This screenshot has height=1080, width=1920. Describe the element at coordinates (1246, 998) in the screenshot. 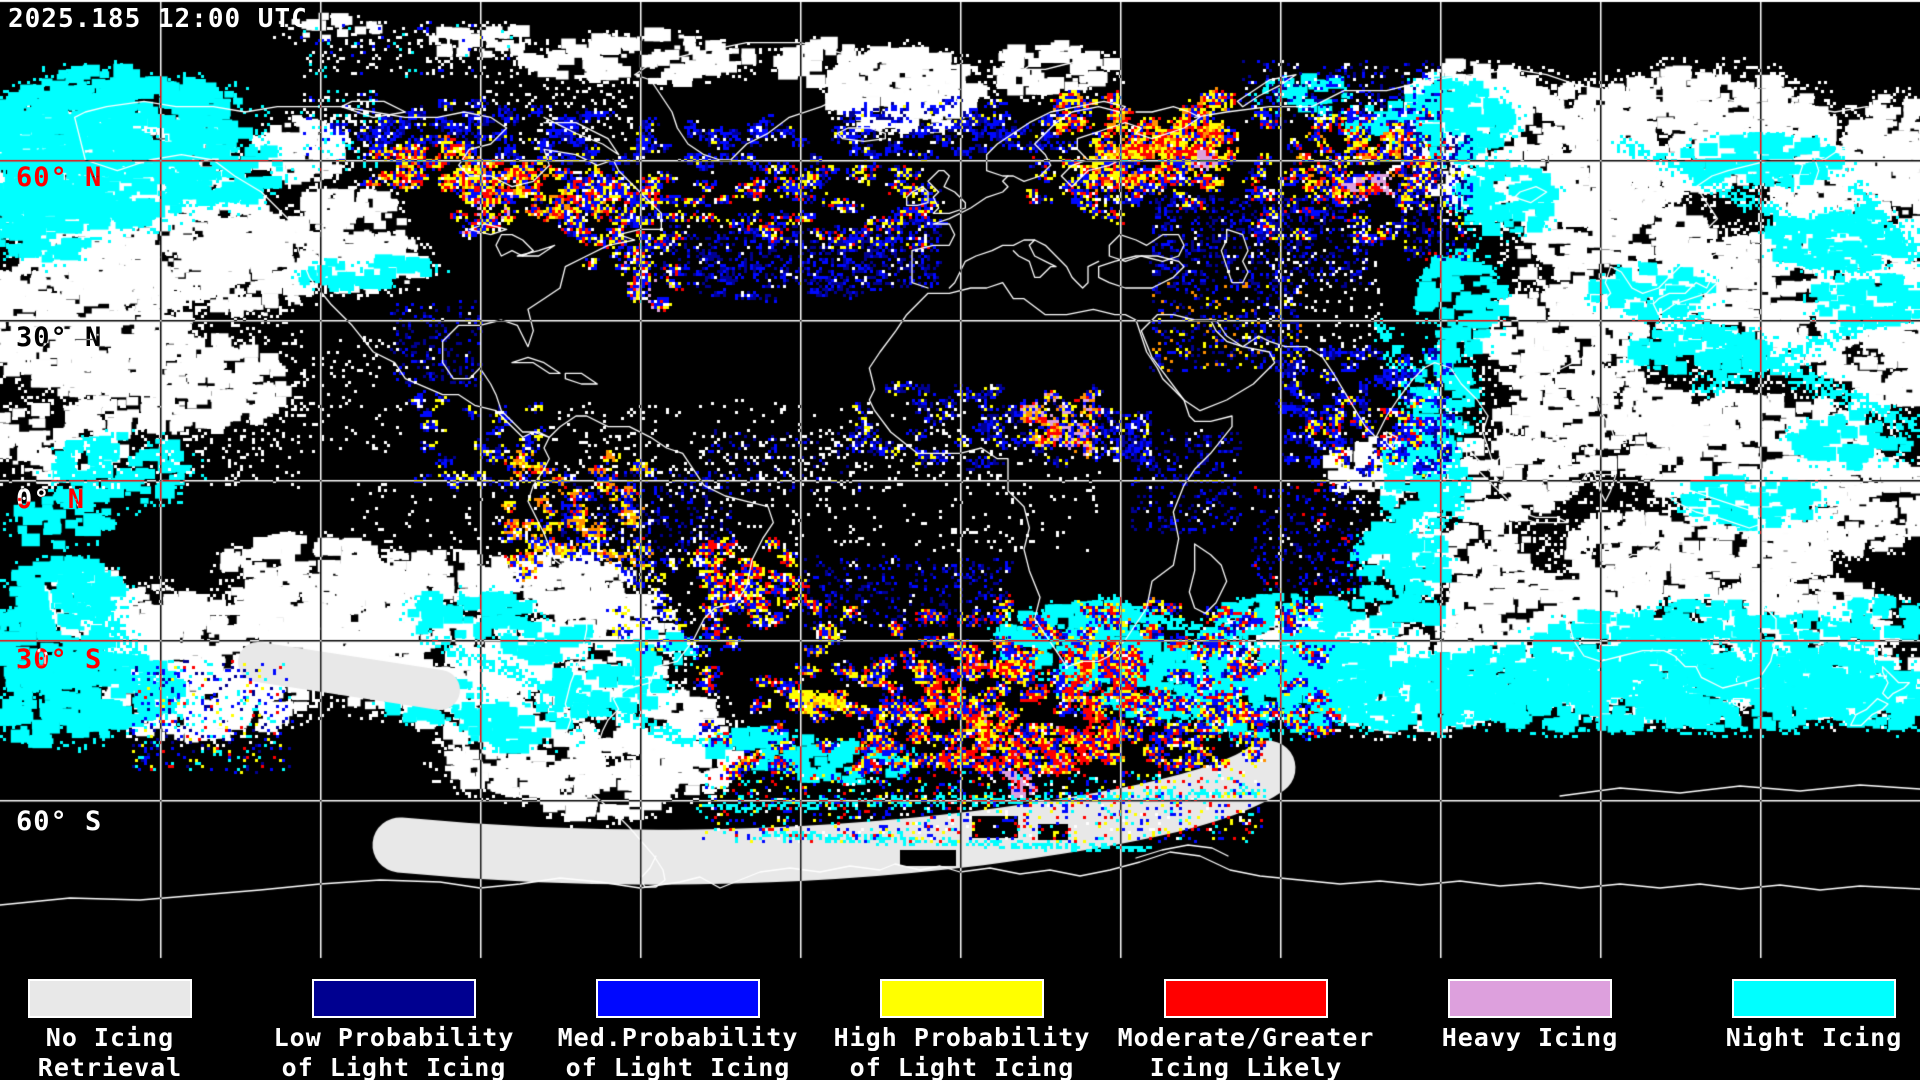

I see `legend-swatch-moderate` at that location.